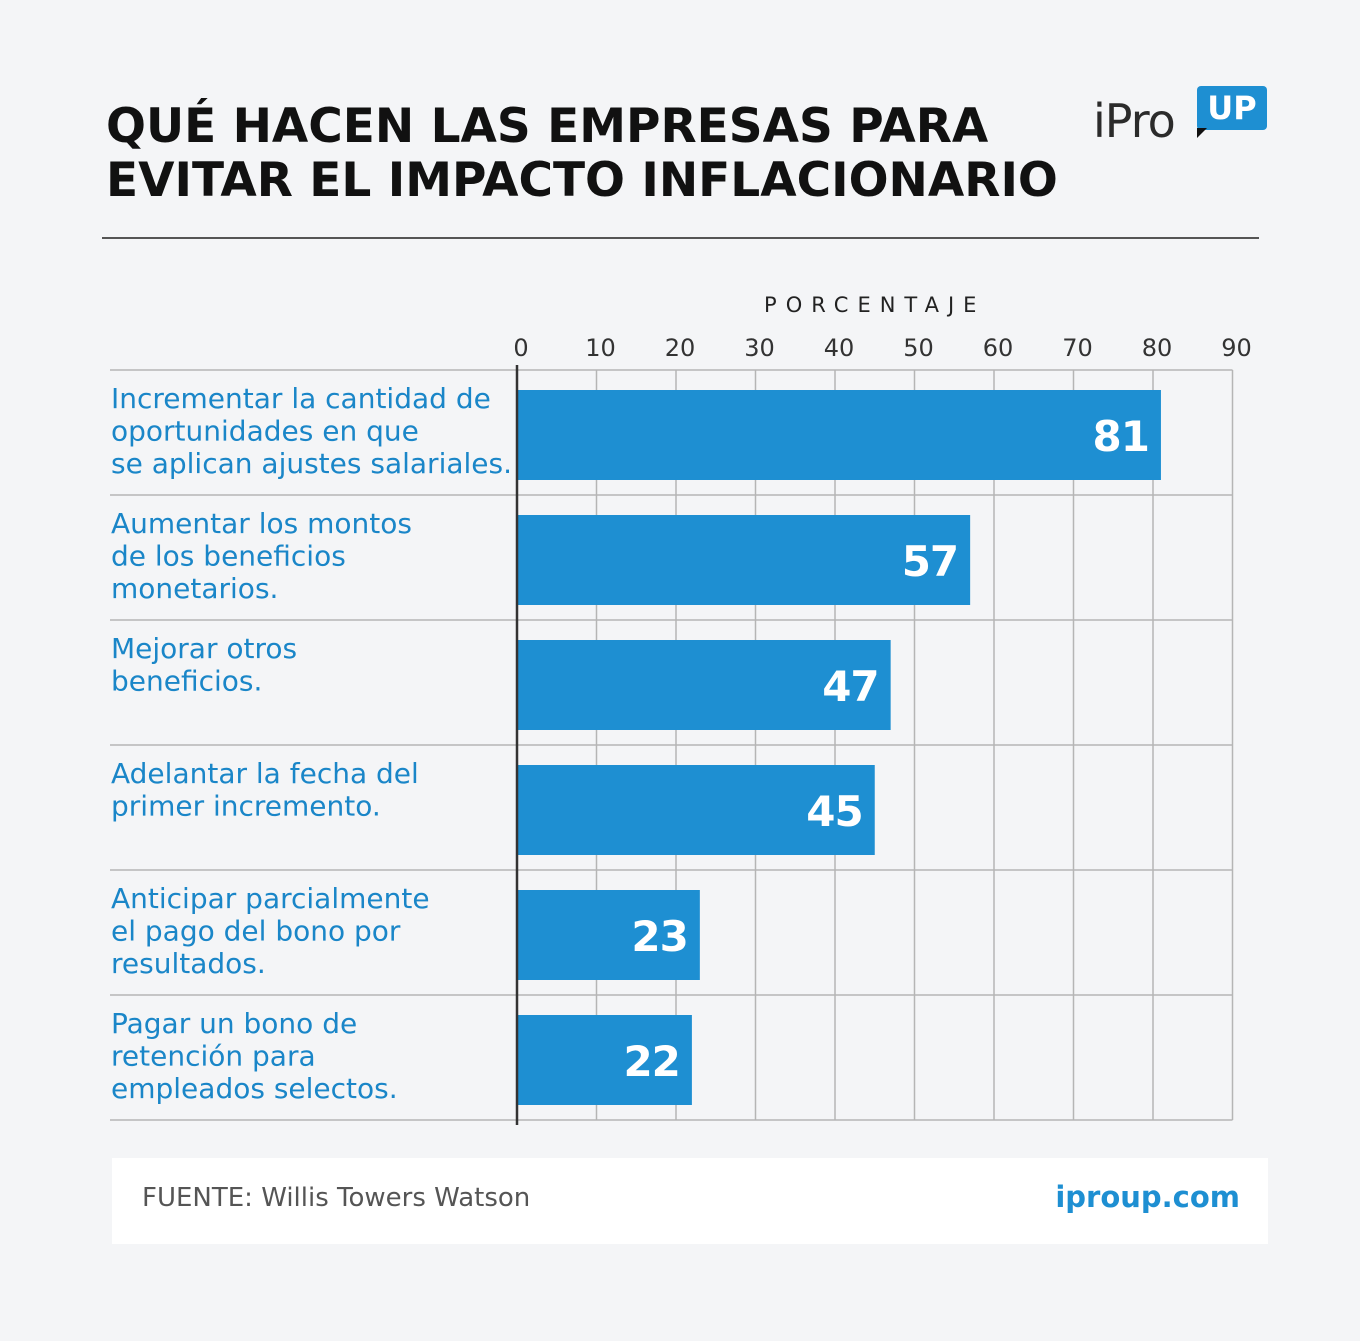  What do you see at coordinates (256, 931) in the screenshot?
I see `category-label-line: el pago del bono por` at bounding box center [256, 931].